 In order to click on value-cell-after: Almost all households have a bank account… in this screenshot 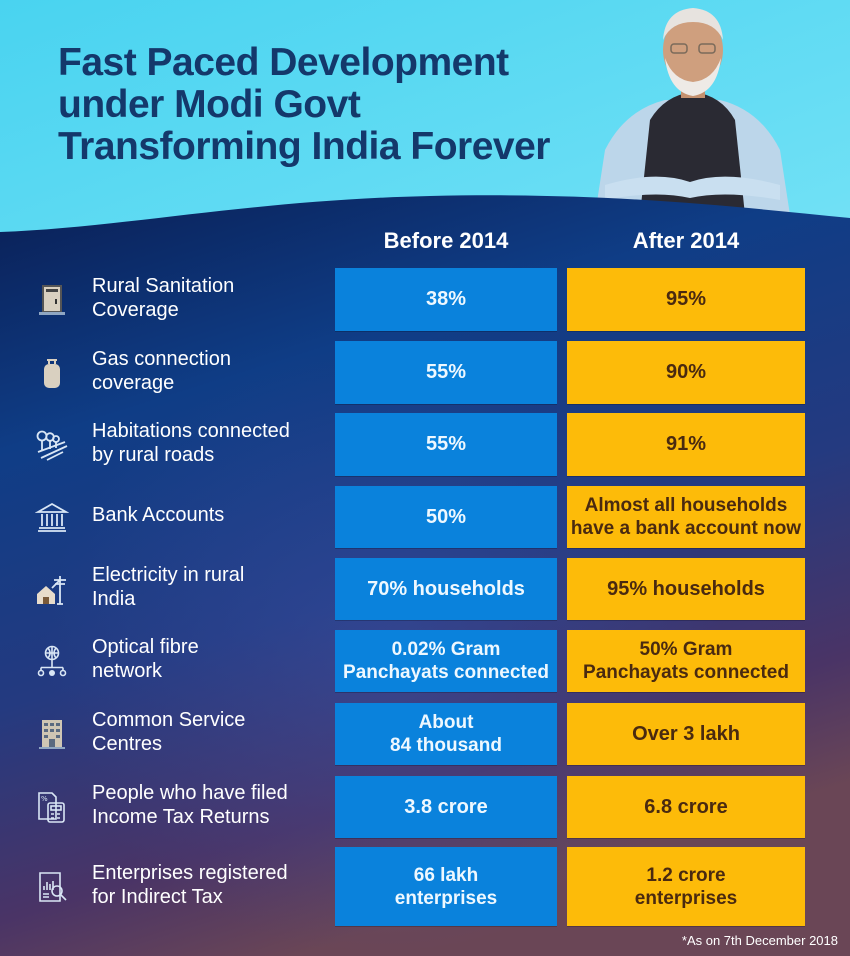, I will do `click(686, 517)`.